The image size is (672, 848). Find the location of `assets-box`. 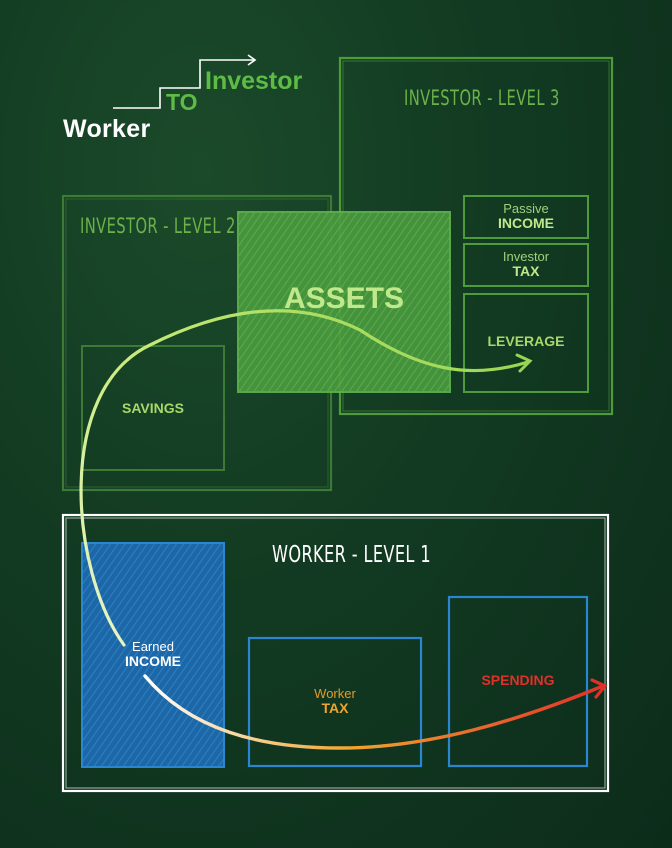

assets-box is located at coordinates (344, 302).